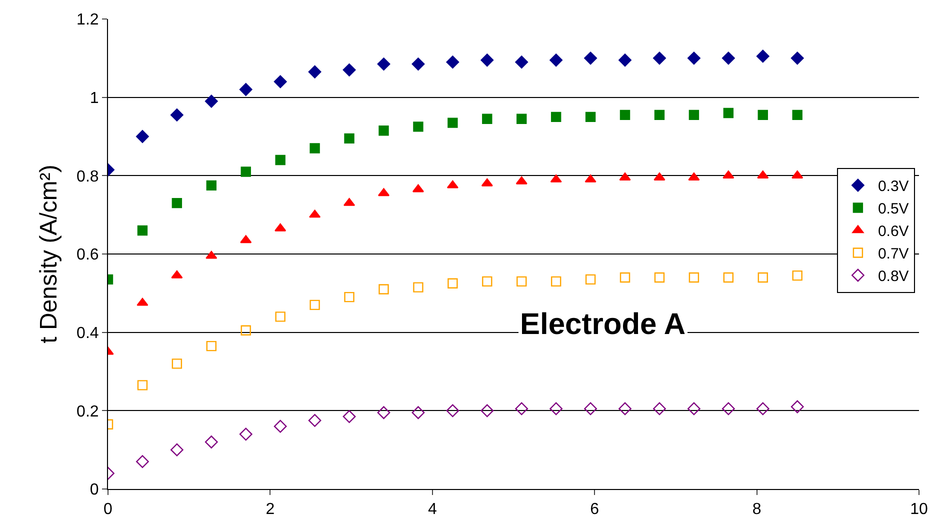 This screenshot has height=530, width=941. Describe the element at coordinates (87, 333) in the screenshot. I see `y-tick-label: 0.4` at that location.